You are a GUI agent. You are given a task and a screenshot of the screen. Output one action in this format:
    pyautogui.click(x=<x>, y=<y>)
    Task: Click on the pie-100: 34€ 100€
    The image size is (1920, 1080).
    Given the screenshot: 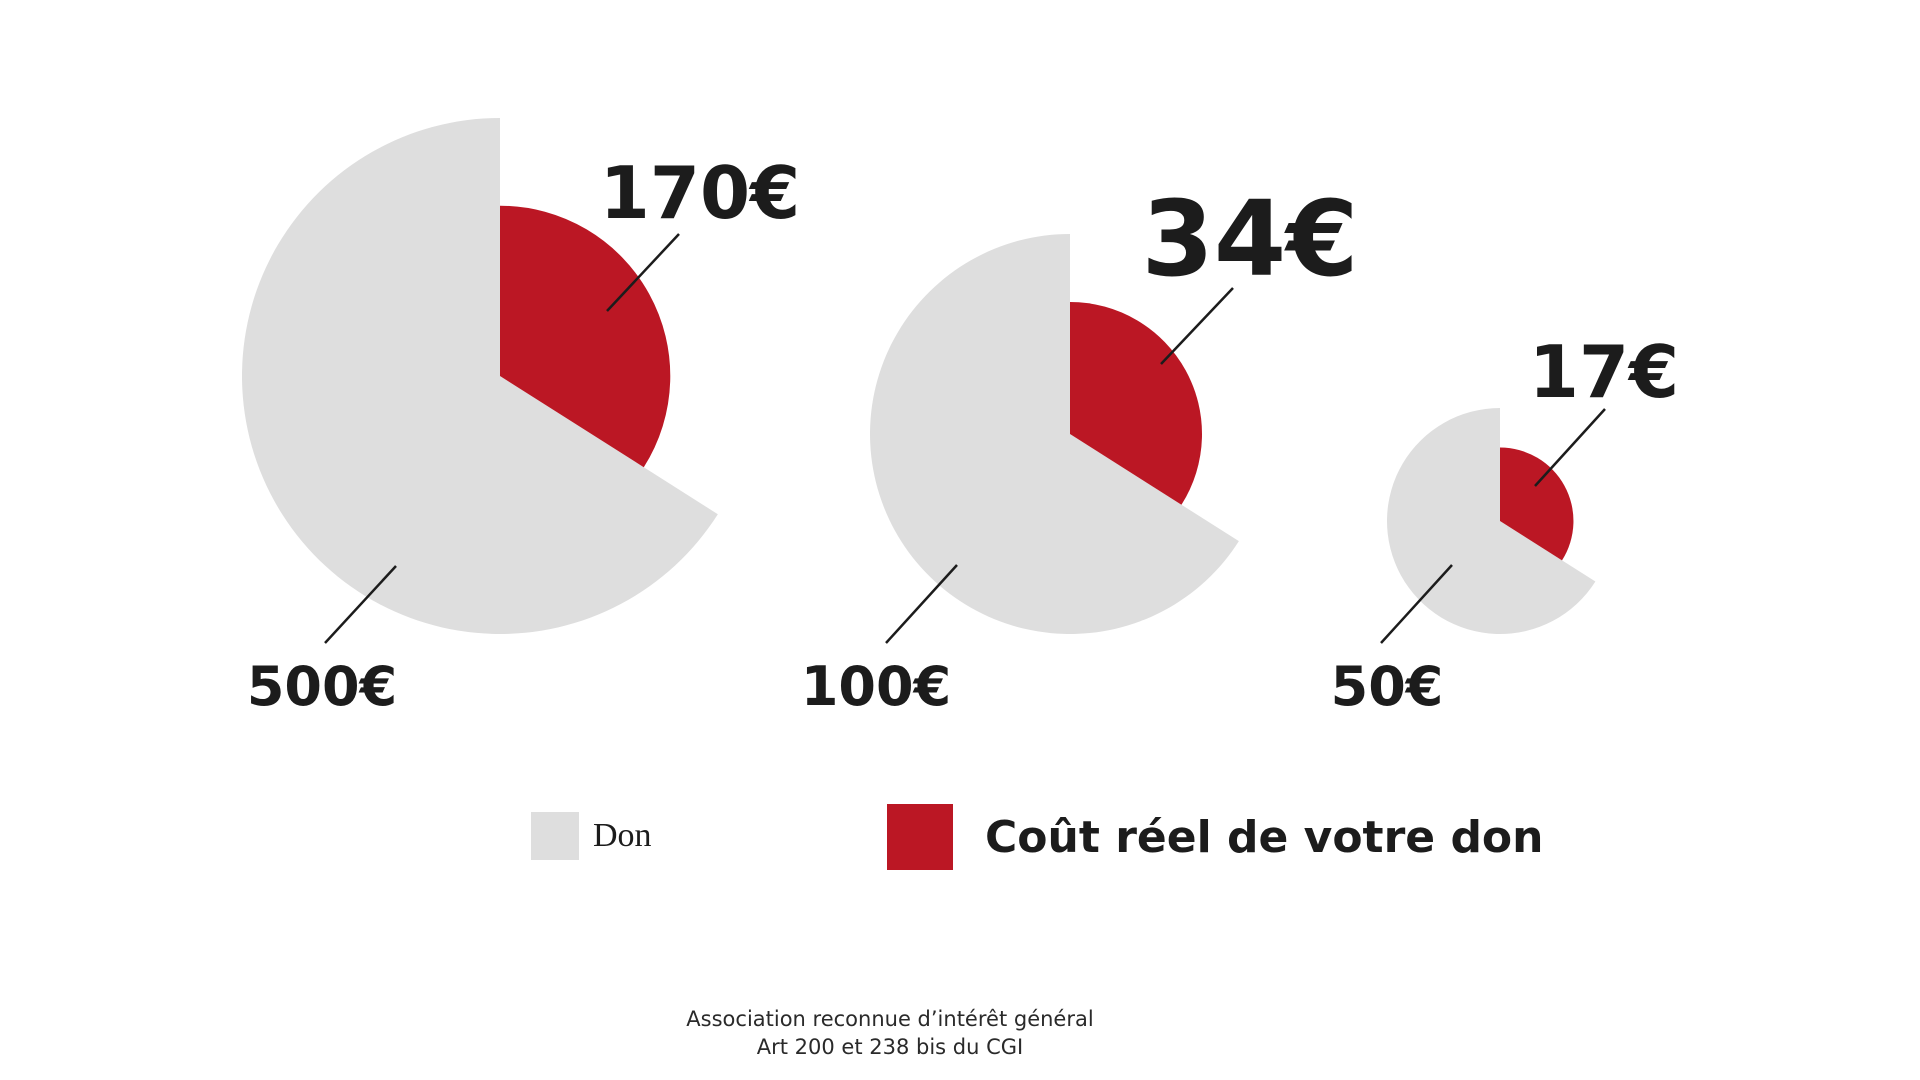 What is the action you would take?
    pyautogui.click(x=1080, y=448)
    